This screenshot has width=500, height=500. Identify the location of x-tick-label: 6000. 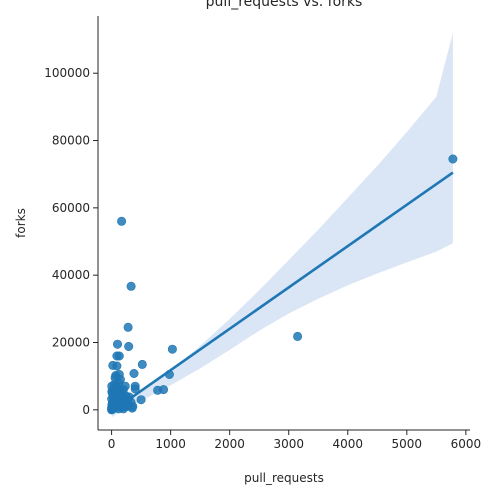
(466, 444).